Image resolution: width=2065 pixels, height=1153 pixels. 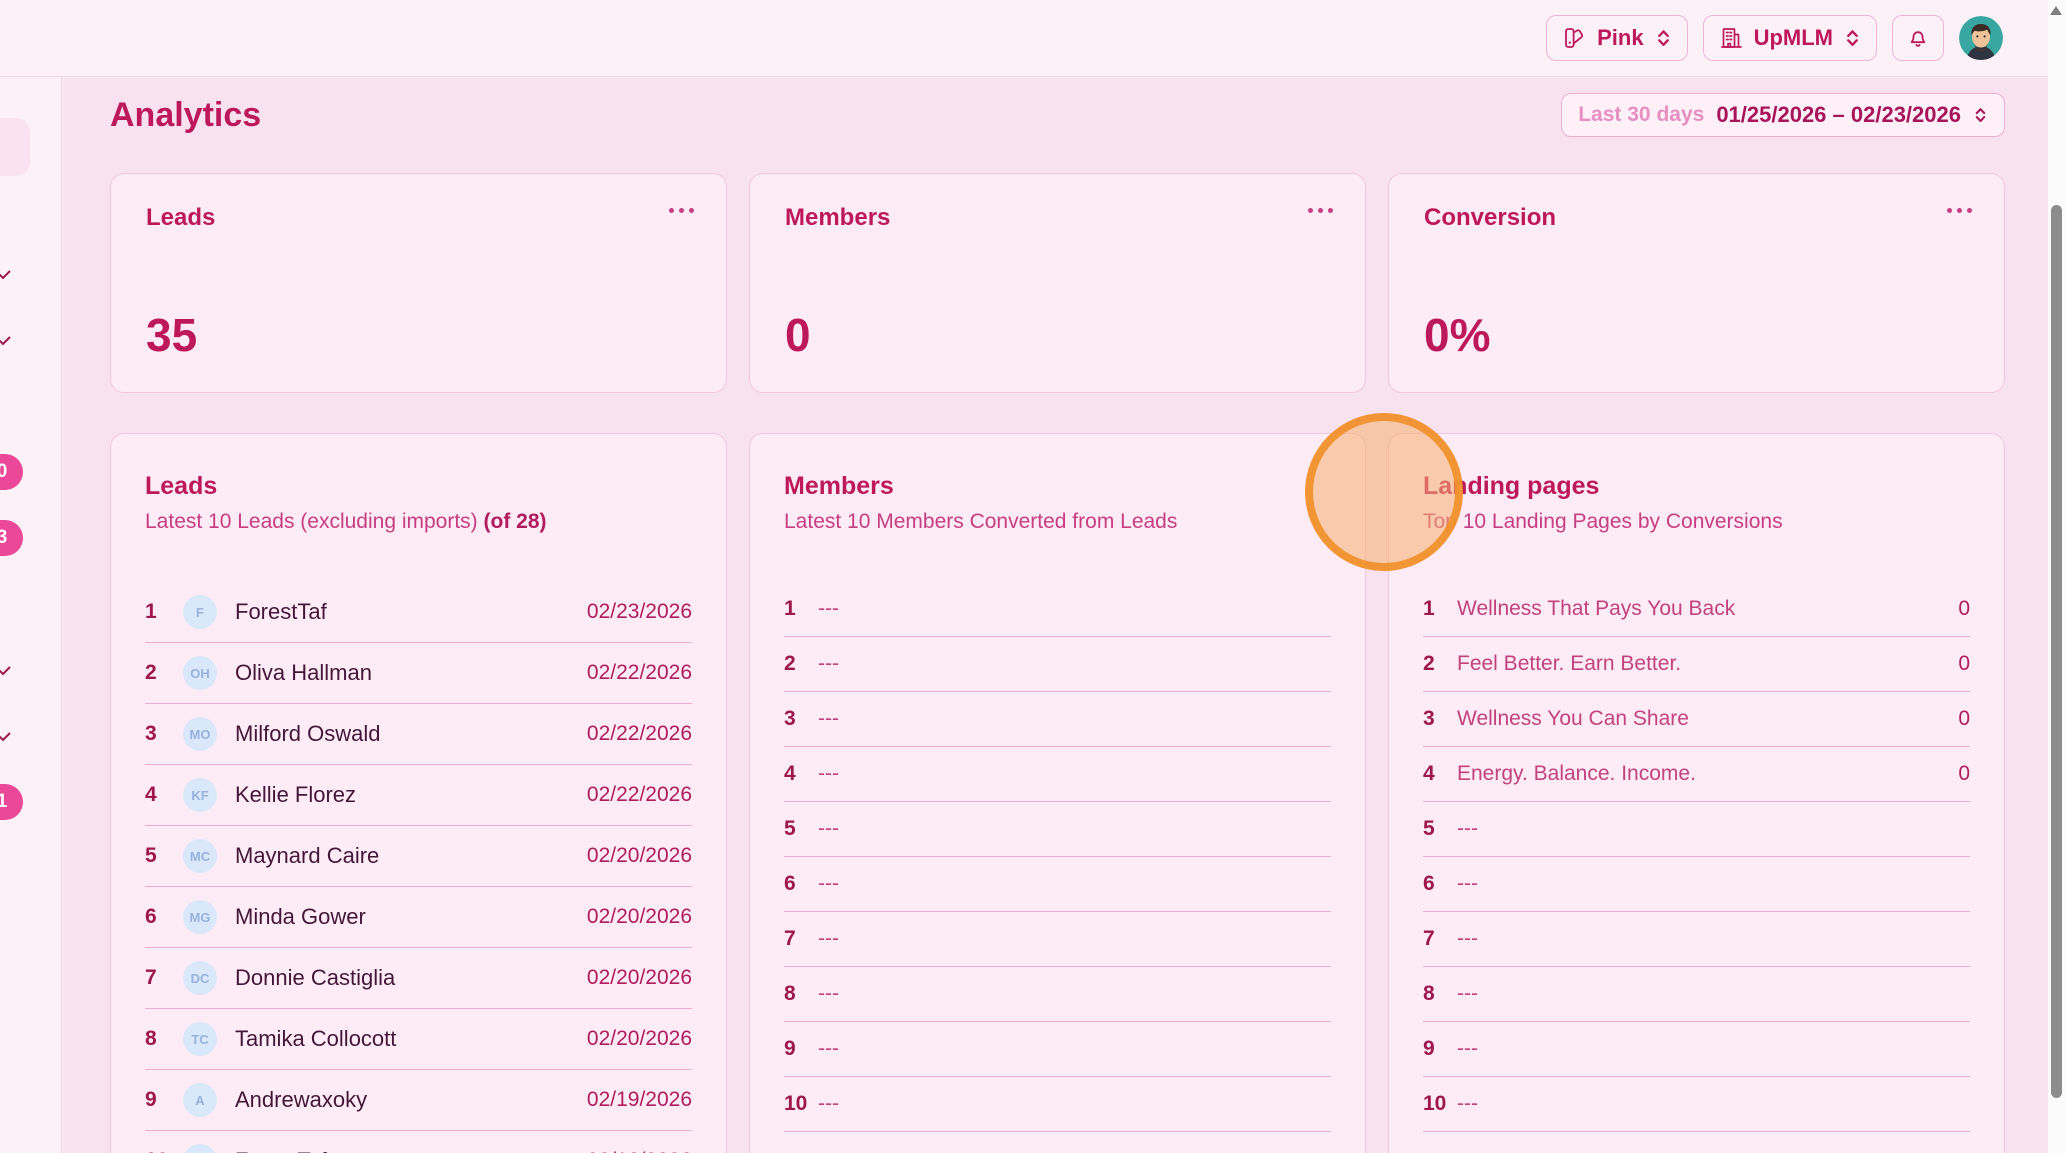 What do you see at coordinates (418, 795) in the screenshot?
I see `lead-row: 4 KF Kellie Florez 02/22/2026` at bounding box center [418, 795].